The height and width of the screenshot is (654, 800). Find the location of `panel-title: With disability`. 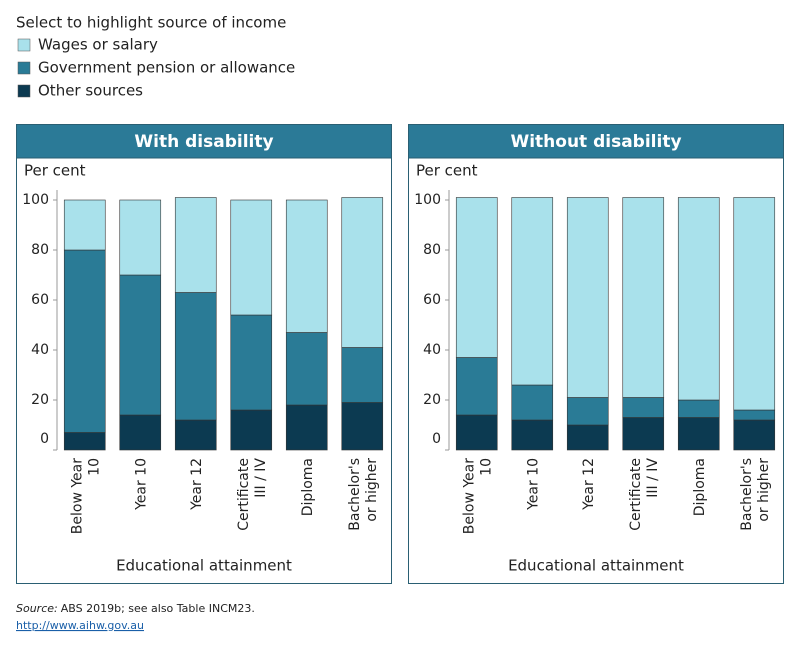

panel-title: With disability is located at coordinates (203, 142).